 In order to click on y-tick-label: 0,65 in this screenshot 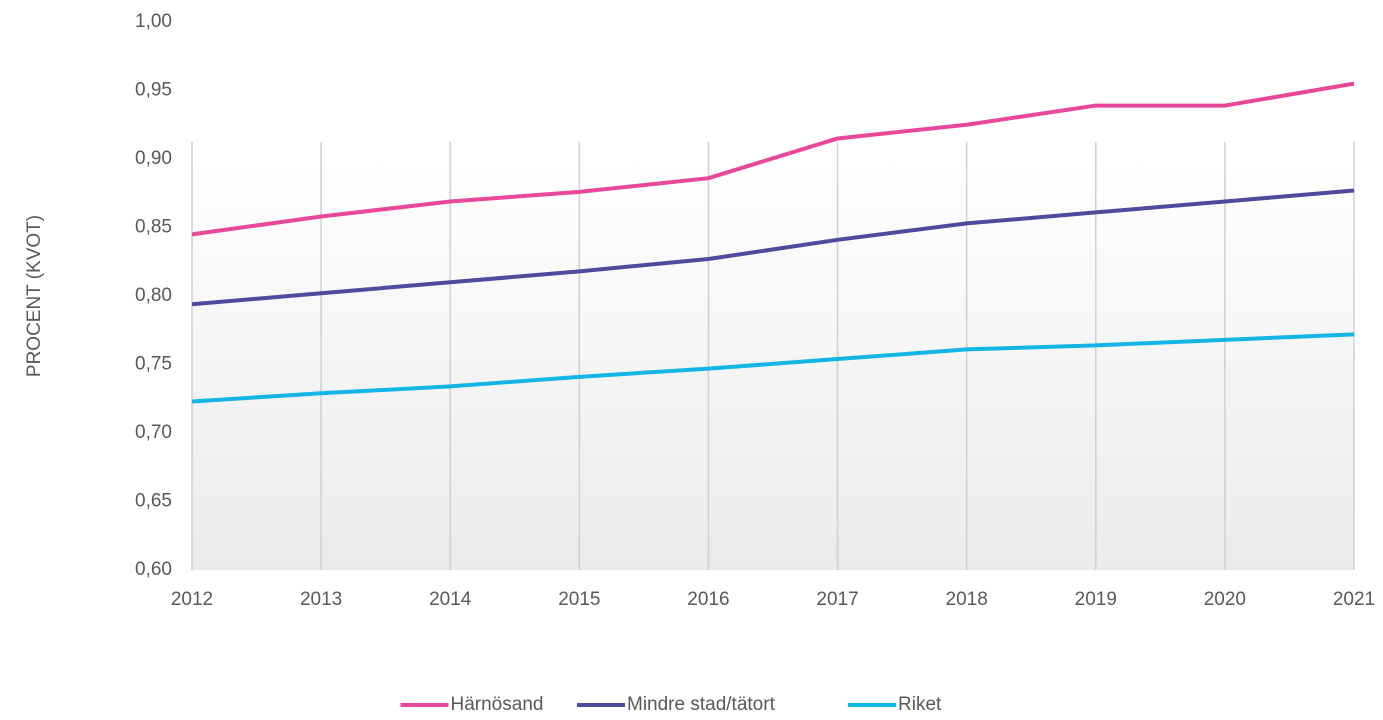, I will do `click(153, 501)`.